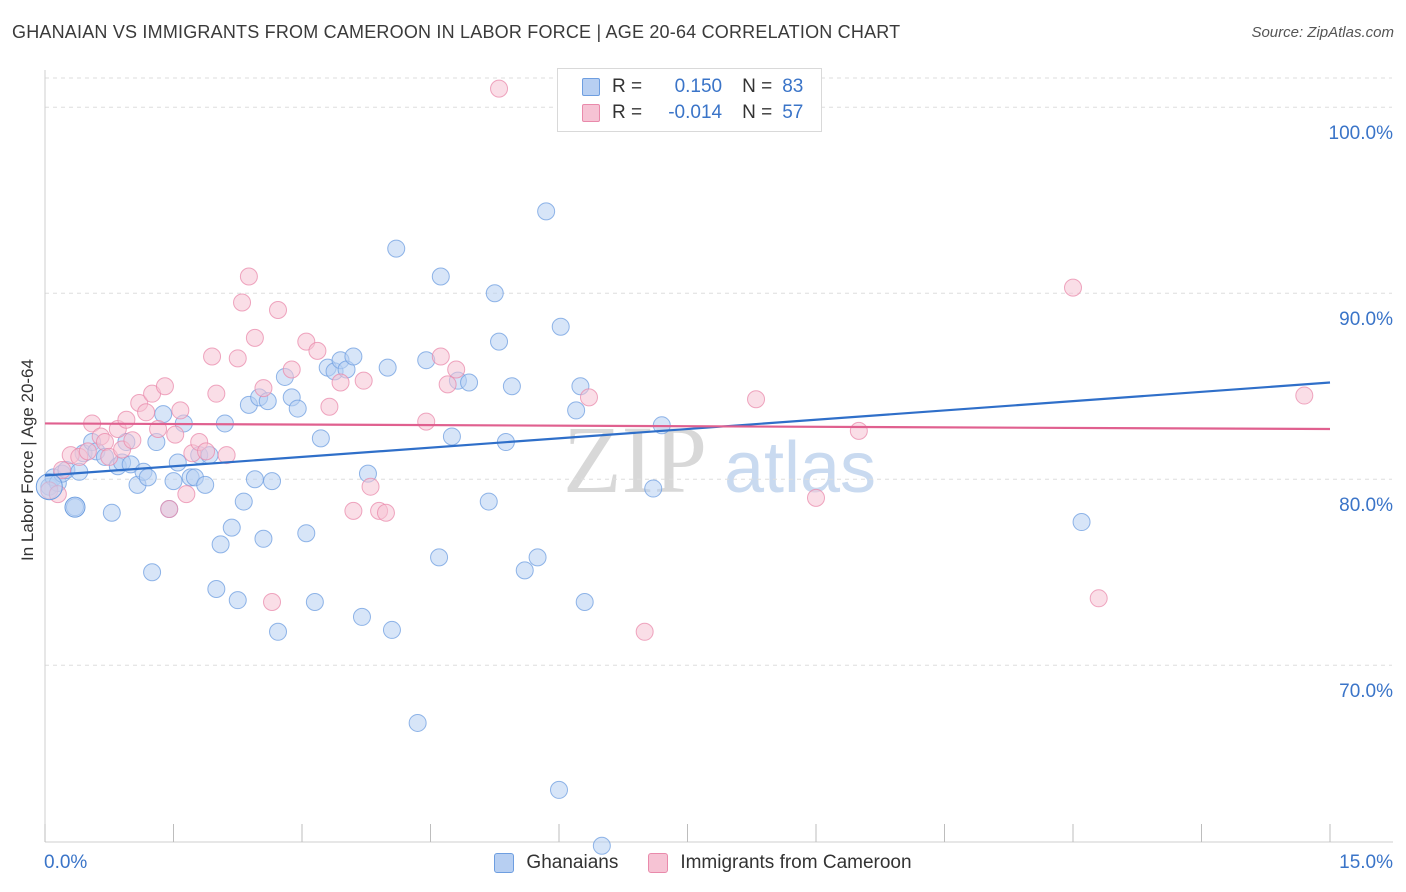  I want to click on watermark-atlas: atlas, so click(800, 468).